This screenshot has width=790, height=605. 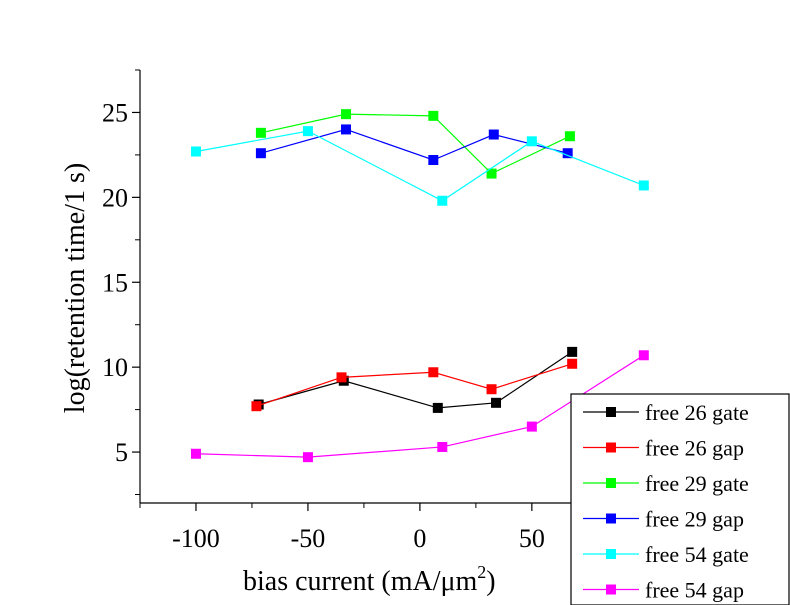 I want to click on series-free-29-gap, so click(x=414, y=144).